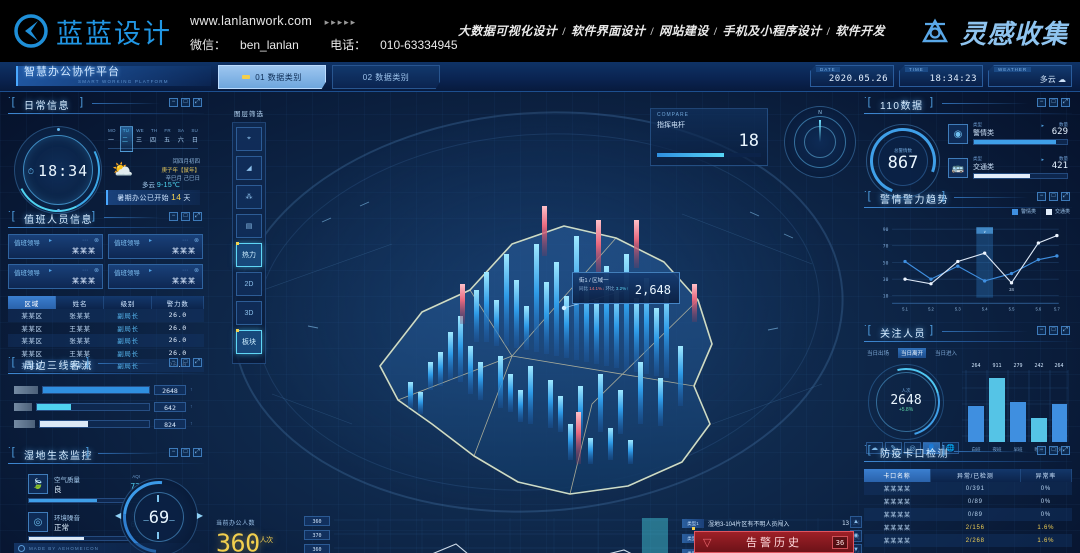 The width and height of the screenshot is (1080, 553). I want to click on panel-minimize-icon-2: −, so click(173, 216).